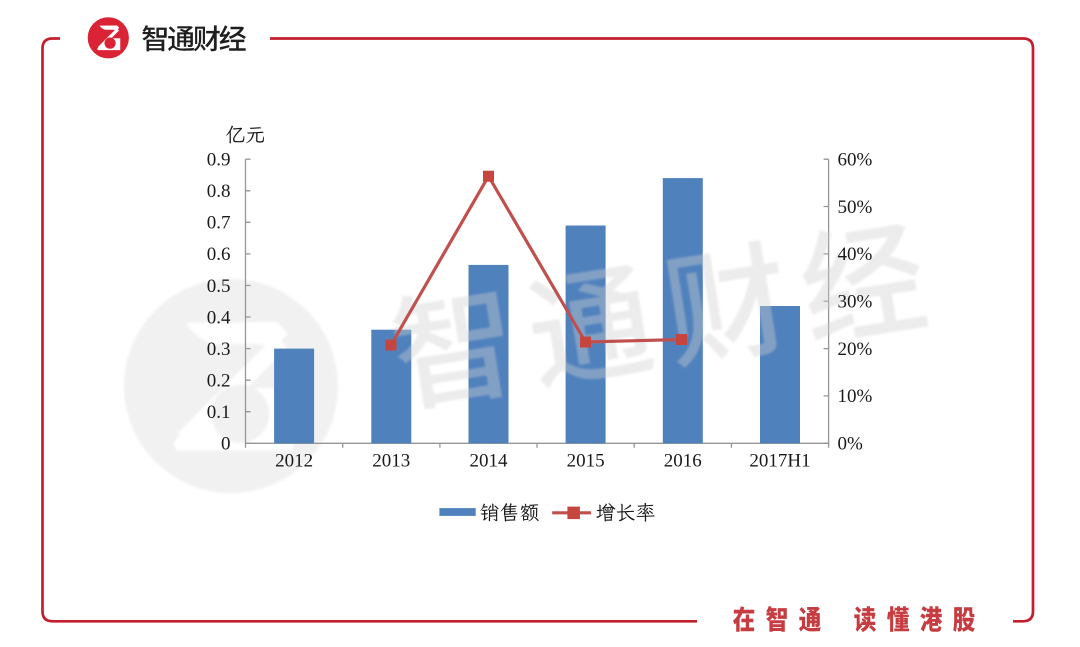  Describe the element at coordinates (489, 461) in the screenshot. I see `svg-text: 2014` at that location.